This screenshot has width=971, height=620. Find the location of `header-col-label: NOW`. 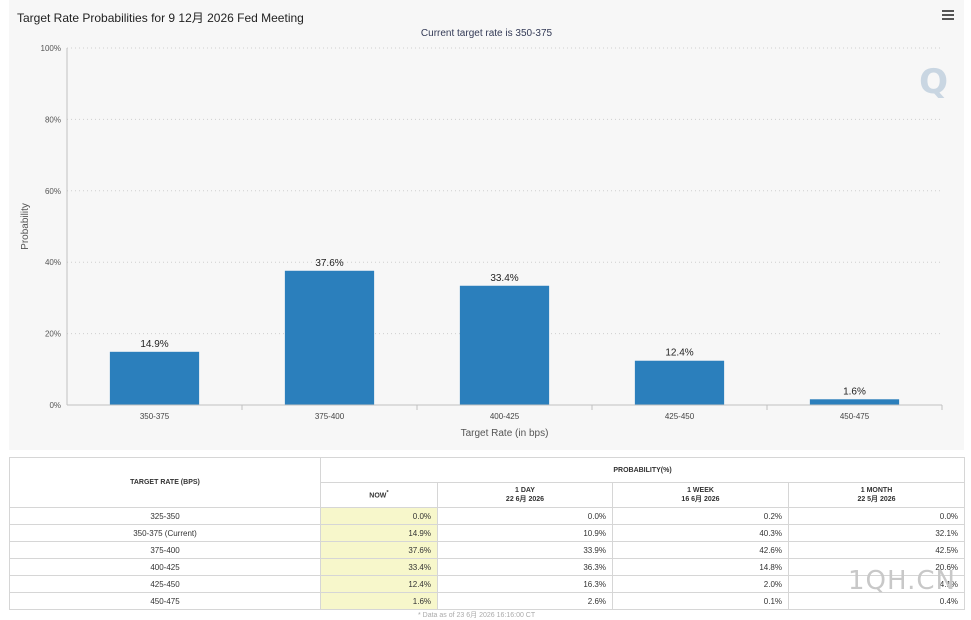

header-col-label: NOW is located at coordinates (378, 496).